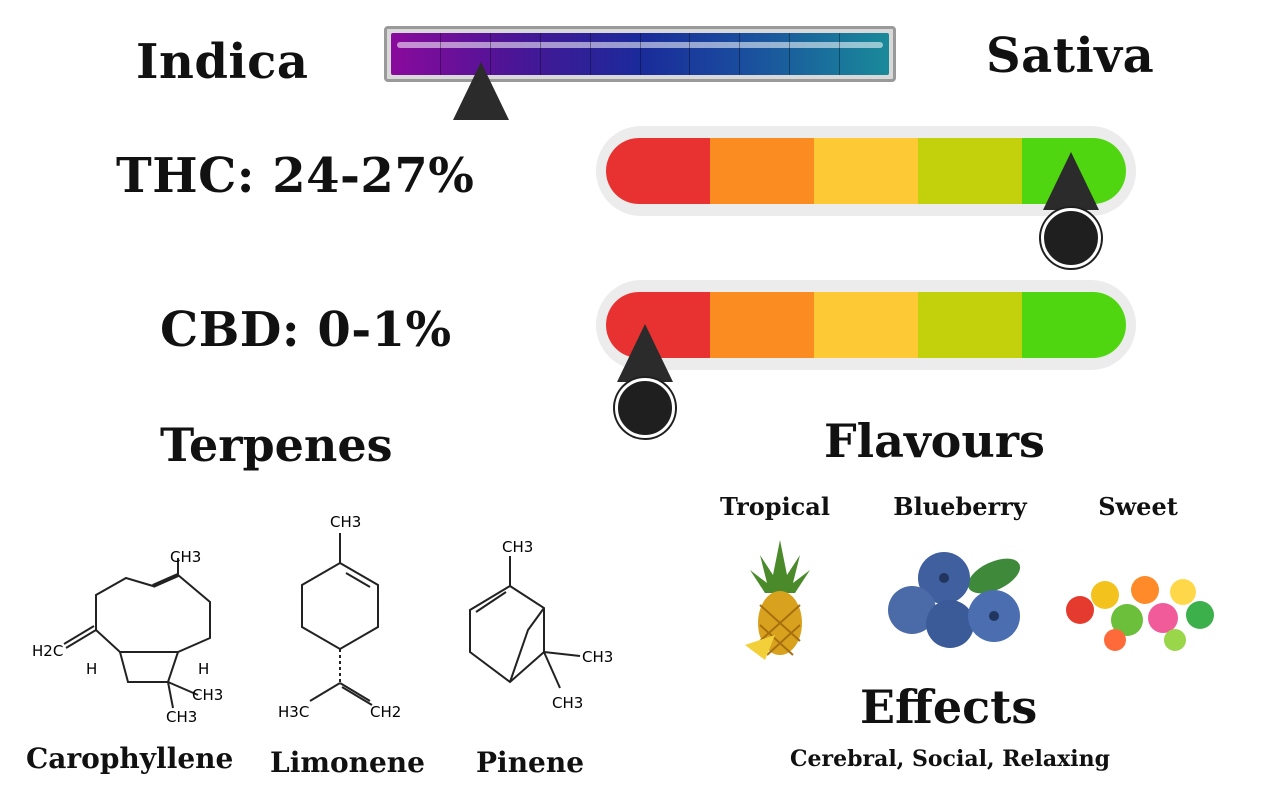 The image size is (1280, 800). I want to click on atom-label: CH2, so click(385, 712).